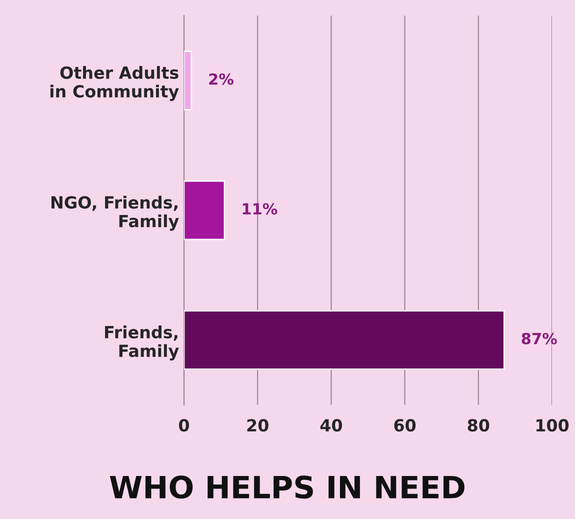 The height and width of the screenshot is (519, 575). Describe the element at coordinates (115, 213) in the screenshot. I see `y-tick-label: NGO, Friends, Family` at that location.